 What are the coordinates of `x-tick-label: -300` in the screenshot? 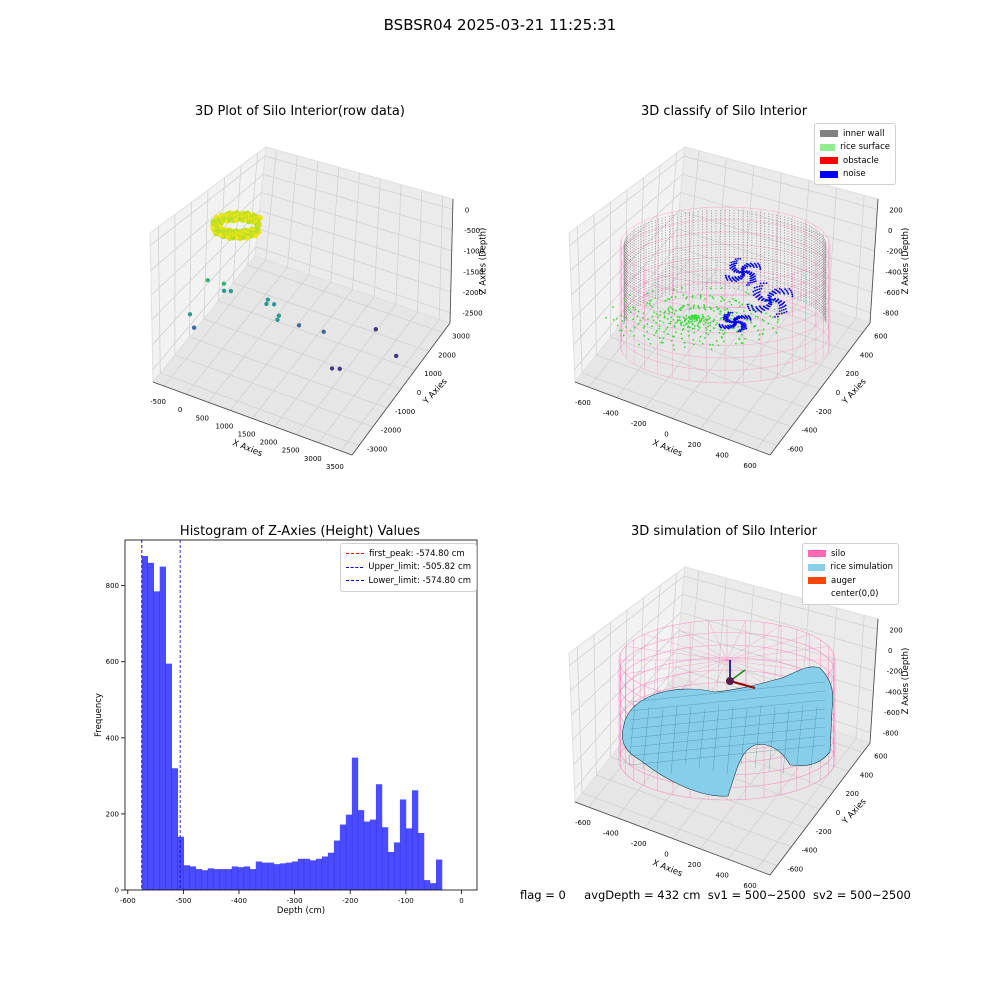 It's located at (295, 901).